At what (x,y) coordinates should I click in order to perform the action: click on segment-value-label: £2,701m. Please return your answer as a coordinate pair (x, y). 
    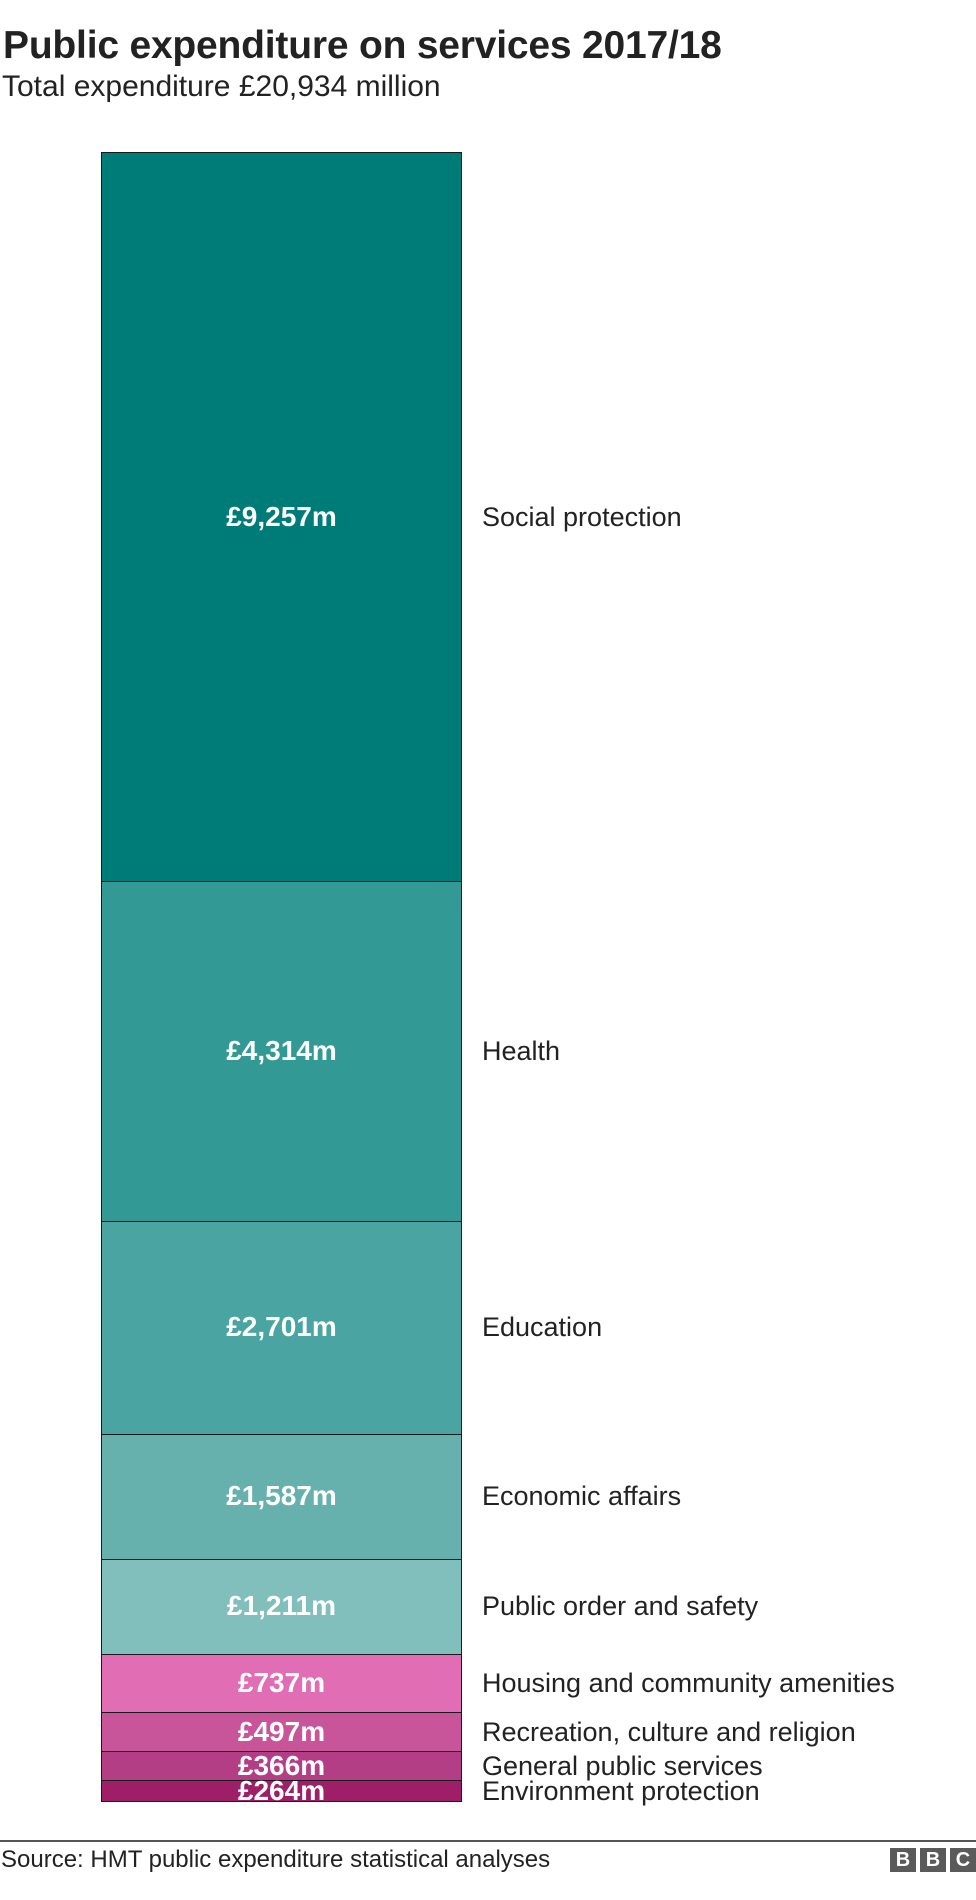
    Looking at the image, I should click on (281, 1327).